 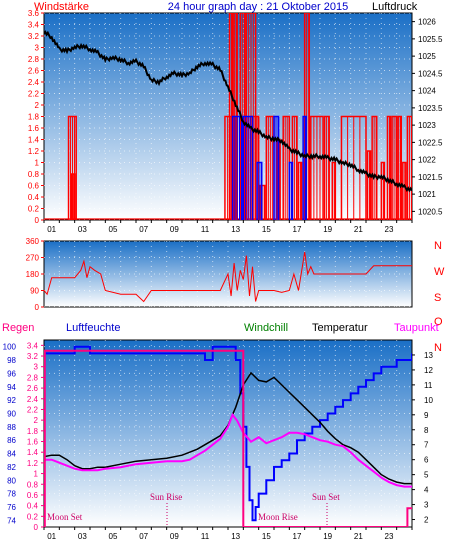 I want to click on wind-tick-label: 2.2, so click(x=34, y=94).